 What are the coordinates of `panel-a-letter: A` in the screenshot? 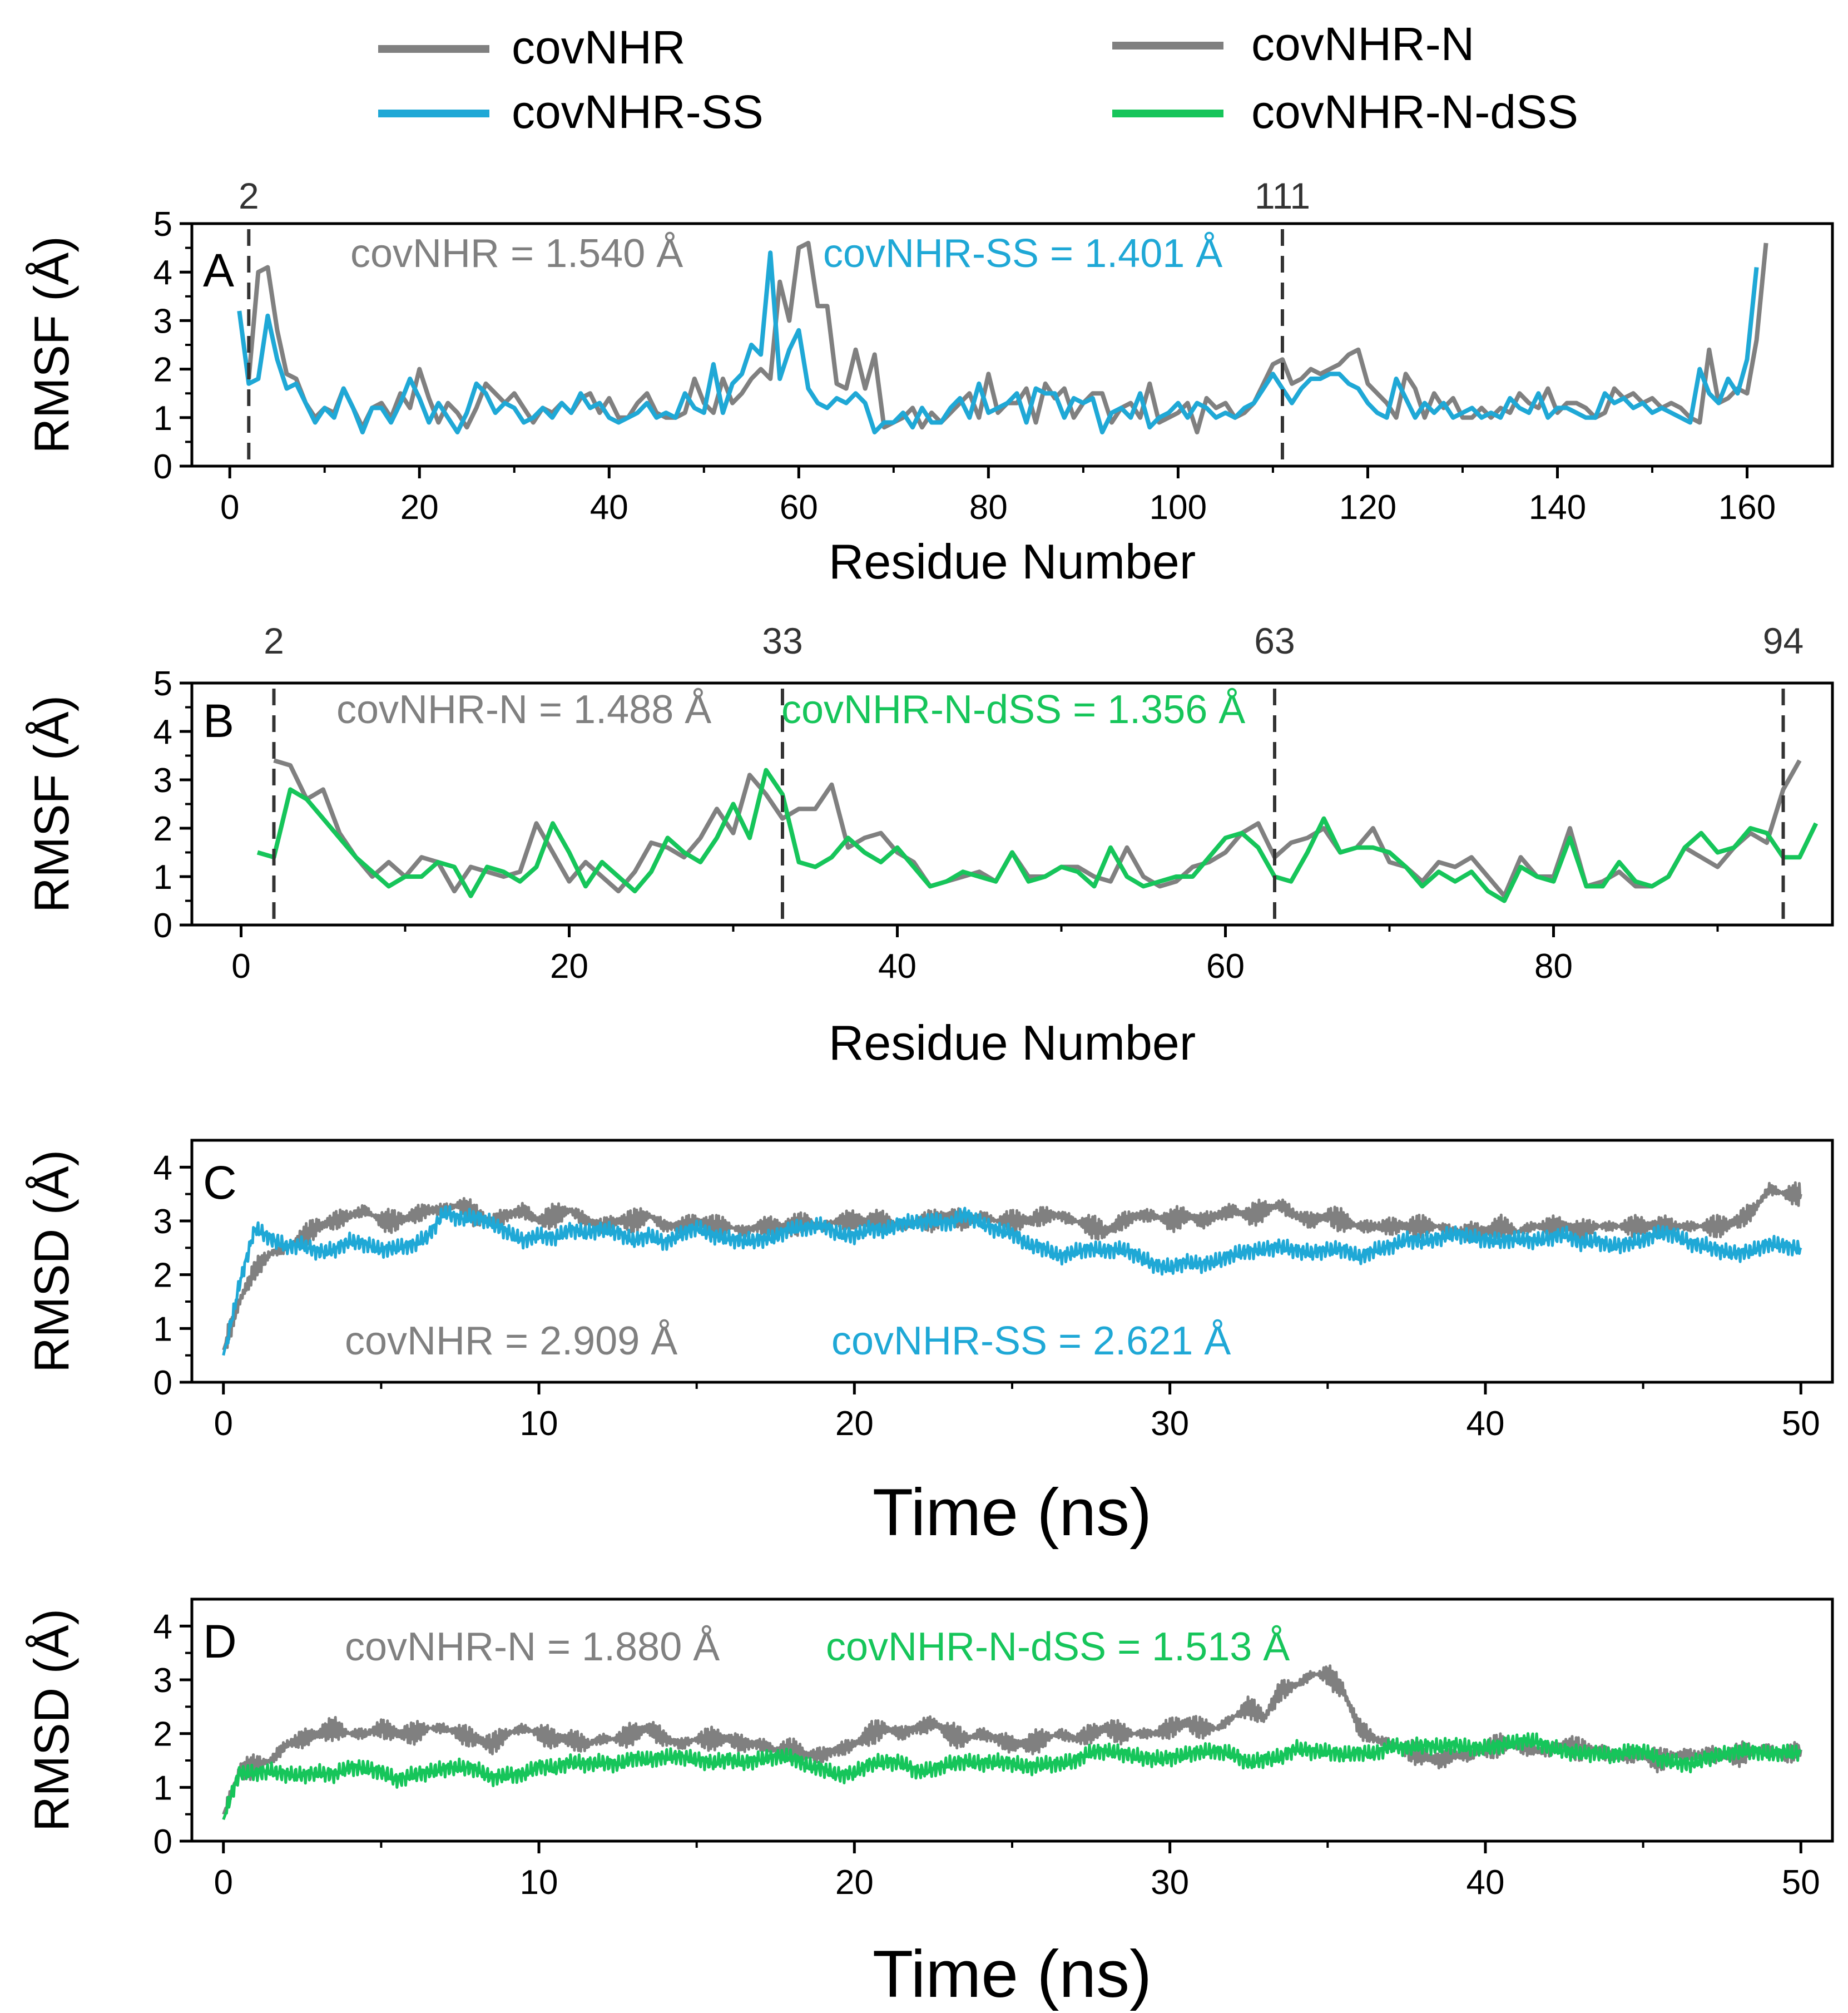 It's located at (218, 270).